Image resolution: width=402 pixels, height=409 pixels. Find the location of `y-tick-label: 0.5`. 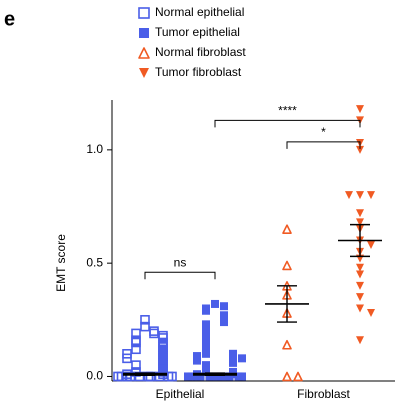

y-tick-label: 0.5 is located at coordinates (94, 262).